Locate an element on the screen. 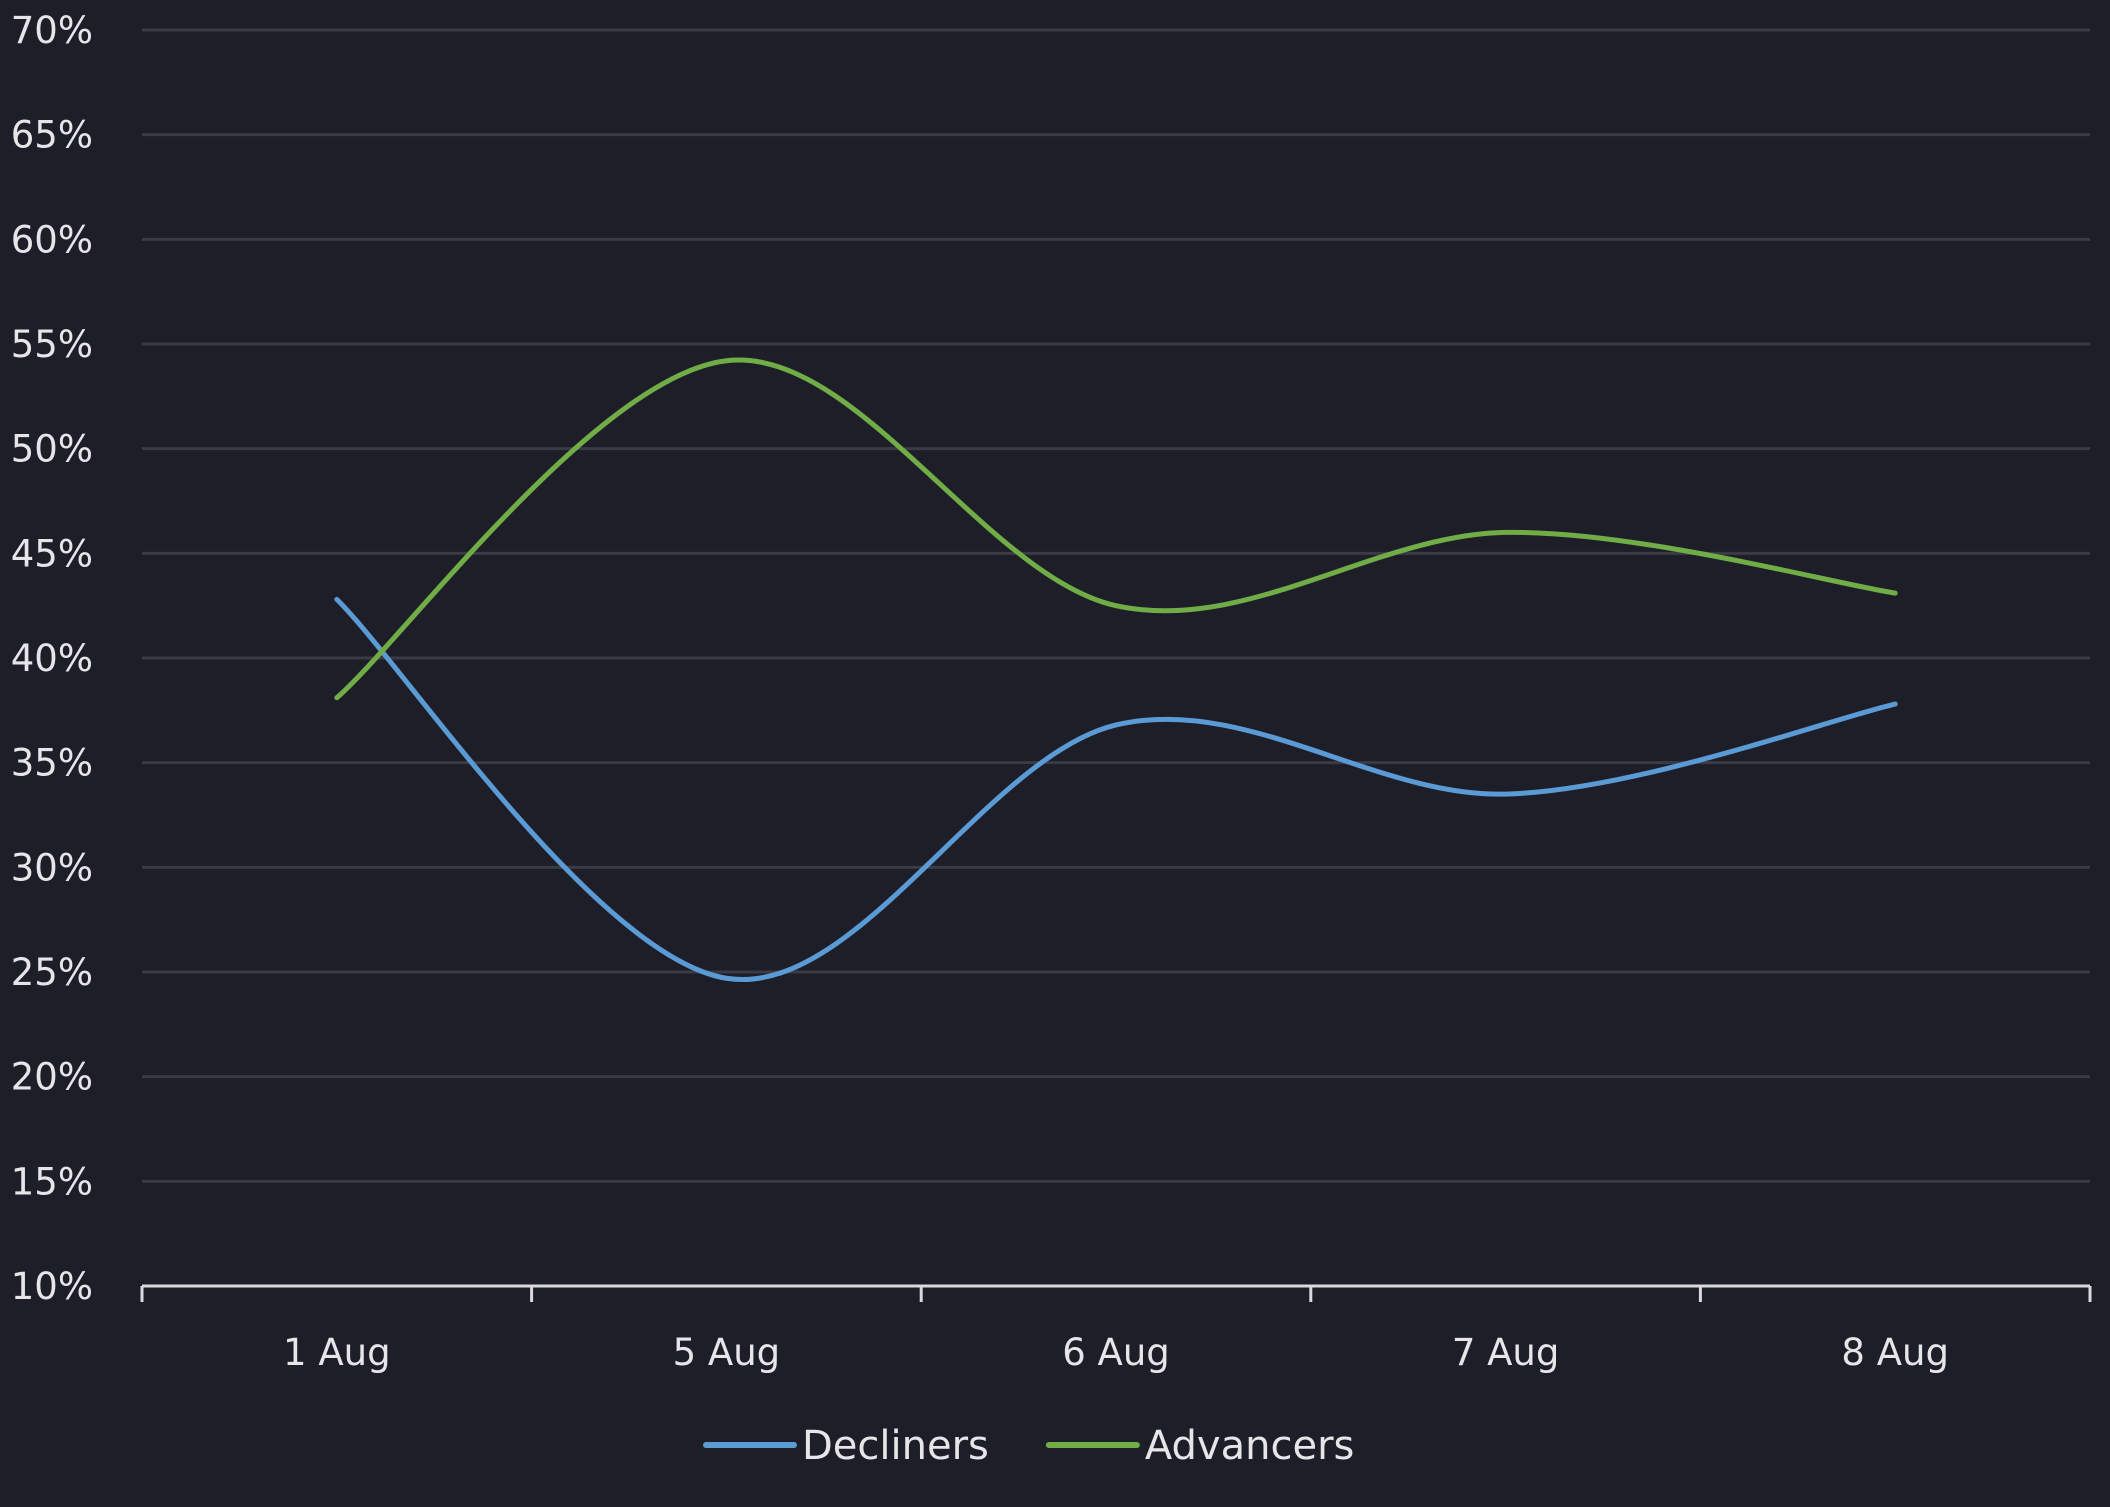  y-tick-label: 65% is located at coordinates (52, 135).